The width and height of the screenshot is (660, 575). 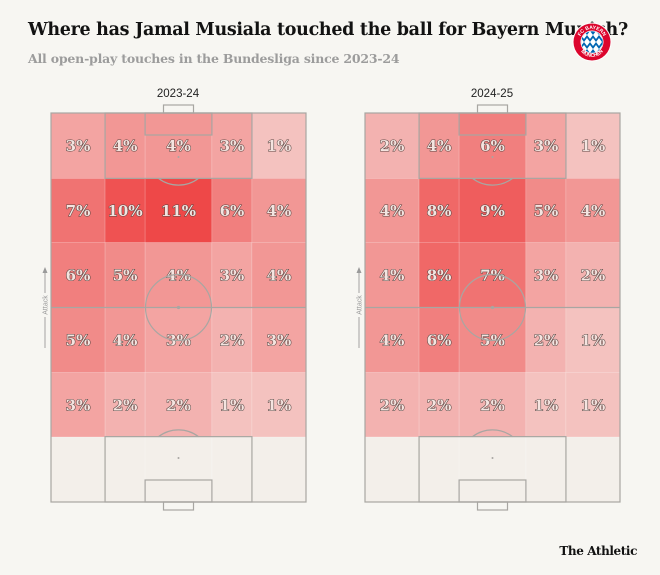 What do you see at coordinates (178, 433) in the screenshot?
I see `penalty-arc-bottom` at bounding box center [178, 433].